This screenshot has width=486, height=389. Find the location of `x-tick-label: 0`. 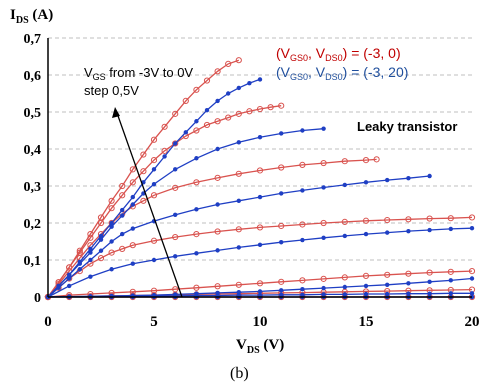

x-tick-label: 0 is located at coordinates (48, 322).